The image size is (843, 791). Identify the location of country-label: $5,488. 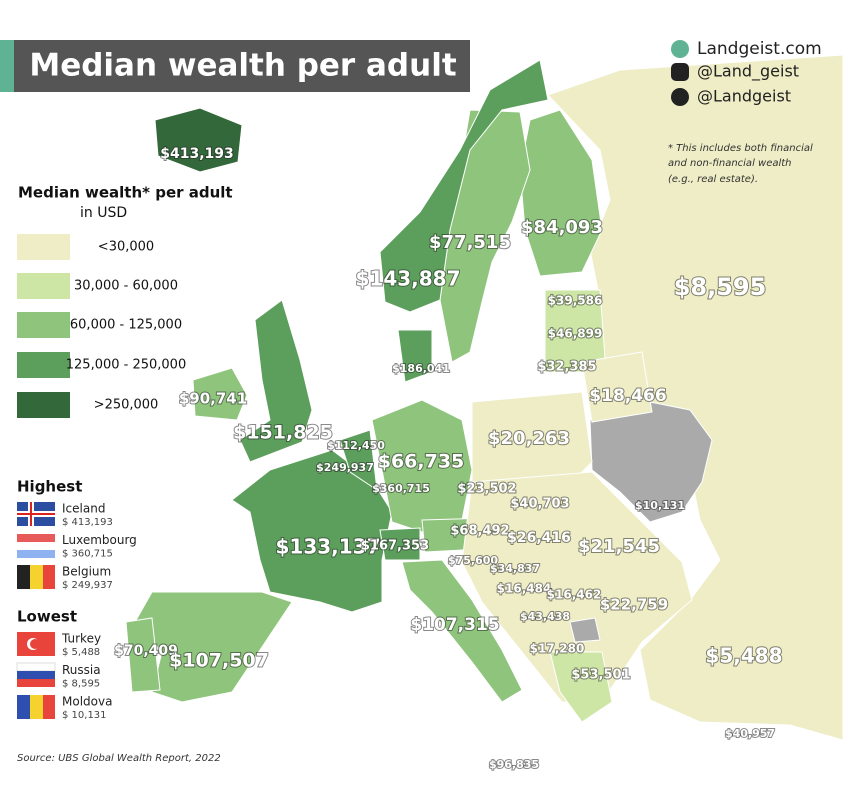
(743, 656).